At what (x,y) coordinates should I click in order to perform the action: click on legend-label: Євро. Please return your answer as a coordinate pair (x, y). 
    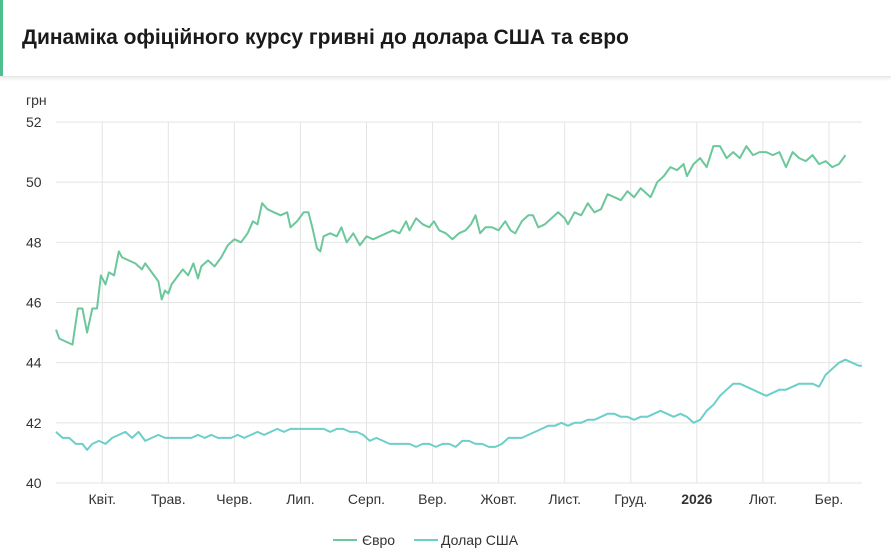
    Looking at the image, I should click on (378, 540).